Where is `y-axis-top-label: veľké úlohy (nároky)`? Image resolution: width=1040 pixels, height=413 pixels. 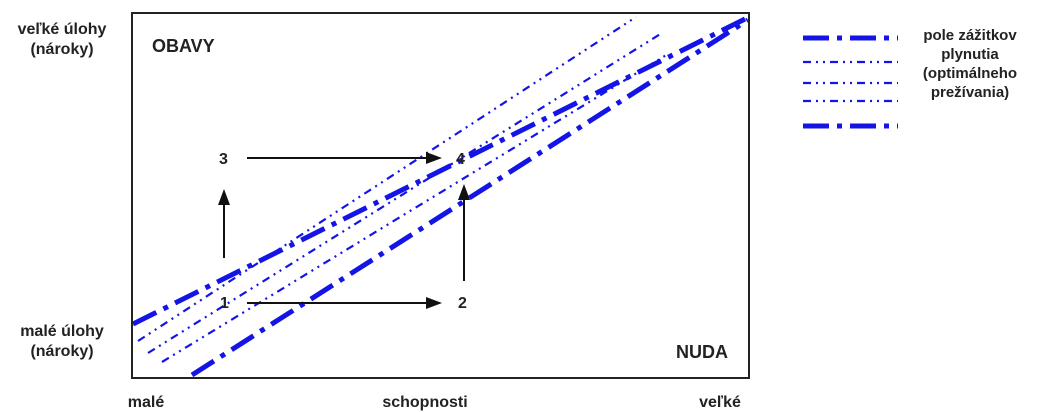
y-axis-top-label: veľké úlohy (nároky) is located at coordinates (62, 40).